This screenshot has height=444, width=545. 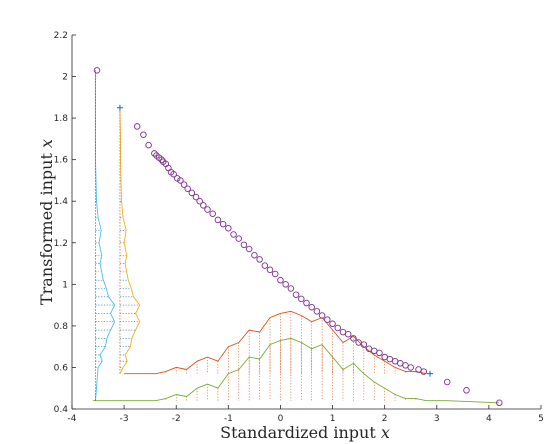 I want to click on x-tick-label: -3, so click(x=124, y=419).